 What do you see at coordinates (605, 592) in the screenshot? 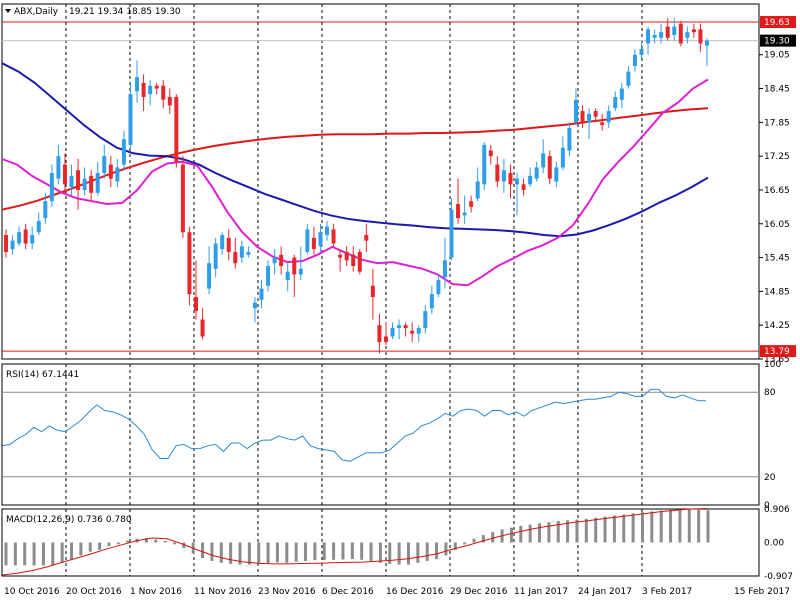
I see `x-tick-label: 24 Jan 2017` at bounding box center [605, 592].